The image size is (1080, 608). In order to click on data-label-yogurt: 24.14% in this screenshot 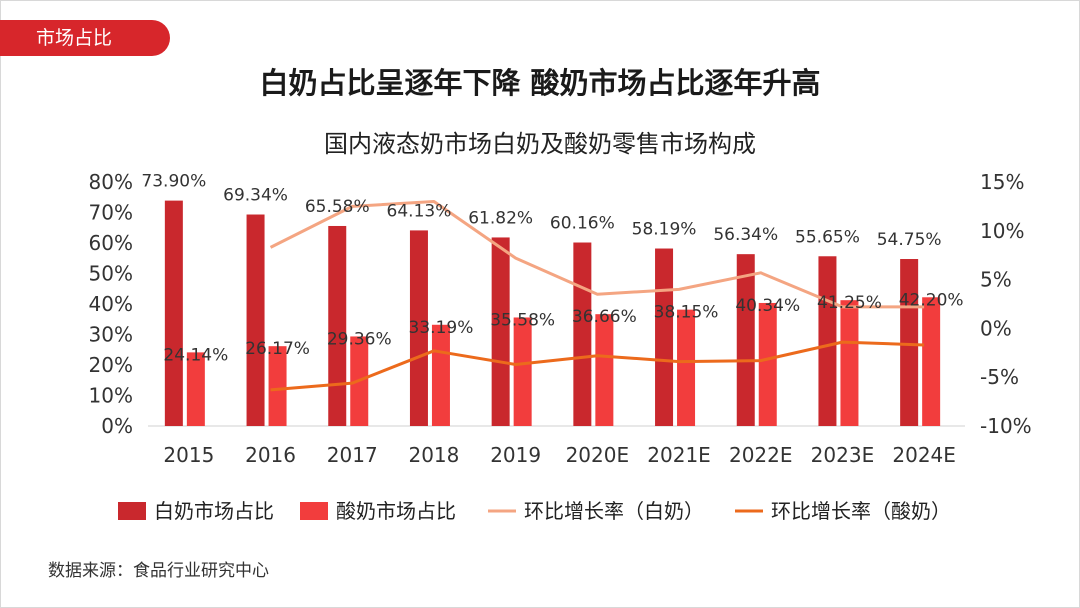, I will do `click(195, 355)`.